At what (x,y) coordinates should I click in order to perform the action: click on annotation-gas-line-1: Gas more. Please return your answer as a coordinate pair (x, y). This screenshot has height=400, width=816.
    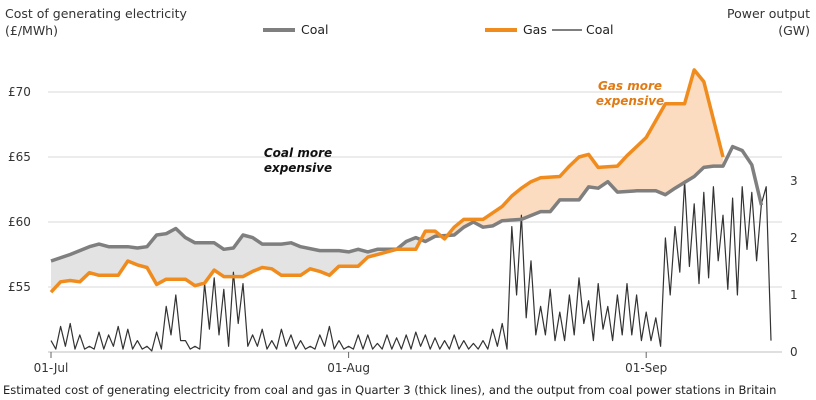
    Looking at the image, I should click on (630, 86).